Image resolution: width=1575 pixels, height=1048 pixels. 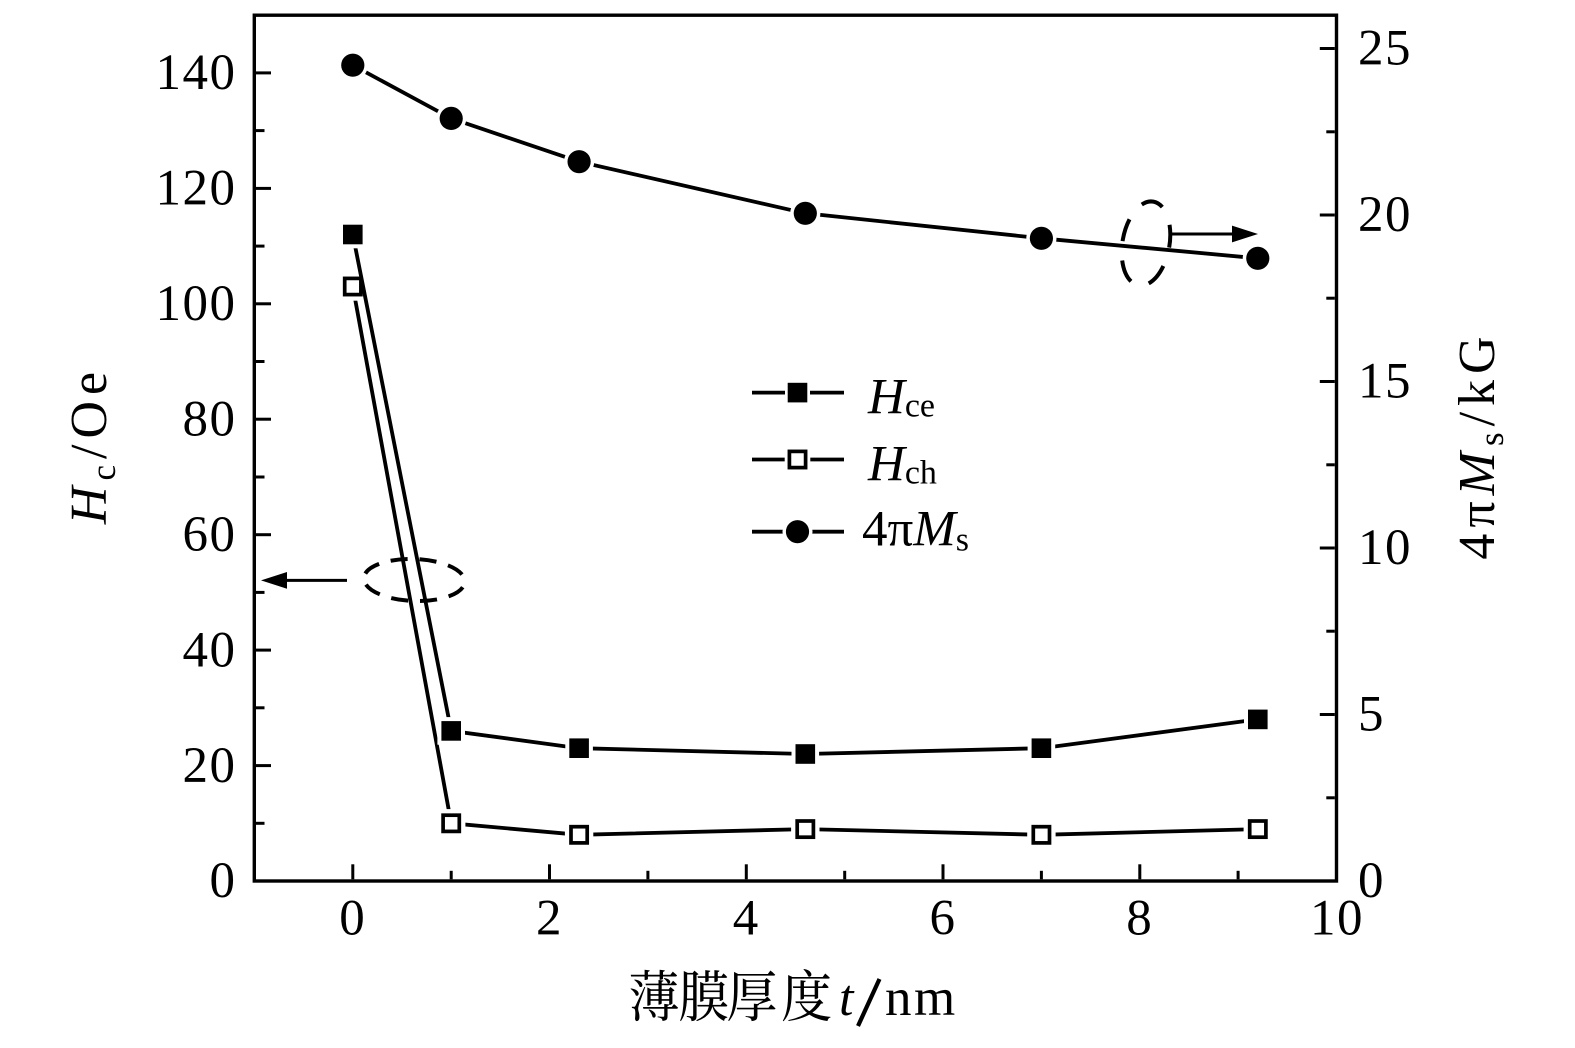 I want to click on svg-text: 40, so click(x=210, y=650).